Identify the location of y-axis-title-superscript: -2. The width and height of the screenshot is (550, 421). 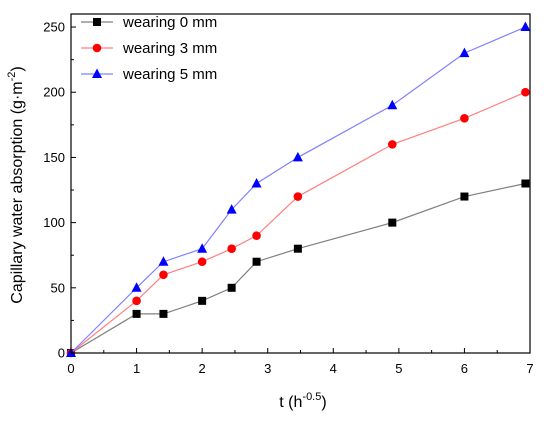
(12, 77).